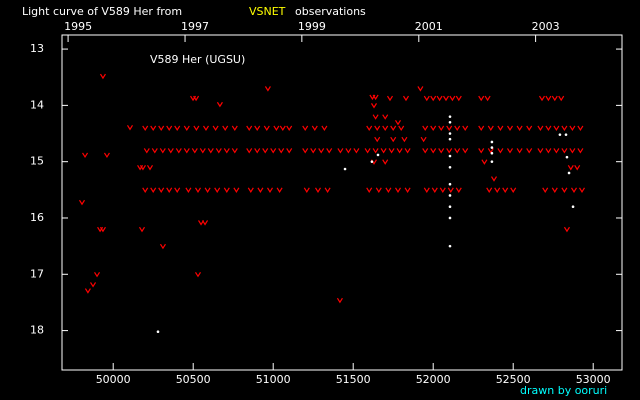  Describe the element at coordinates (593, 379) in the screenshot. I see `x-tick-label: 53000` at that location.